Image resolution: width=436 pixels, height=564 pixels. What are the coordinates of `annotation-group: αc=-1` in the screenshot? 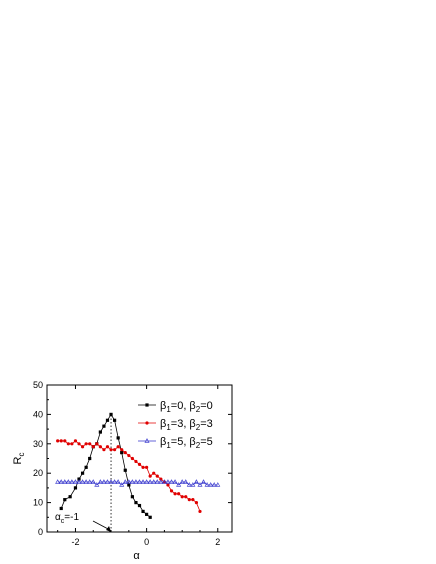 It's located at (83, 522).